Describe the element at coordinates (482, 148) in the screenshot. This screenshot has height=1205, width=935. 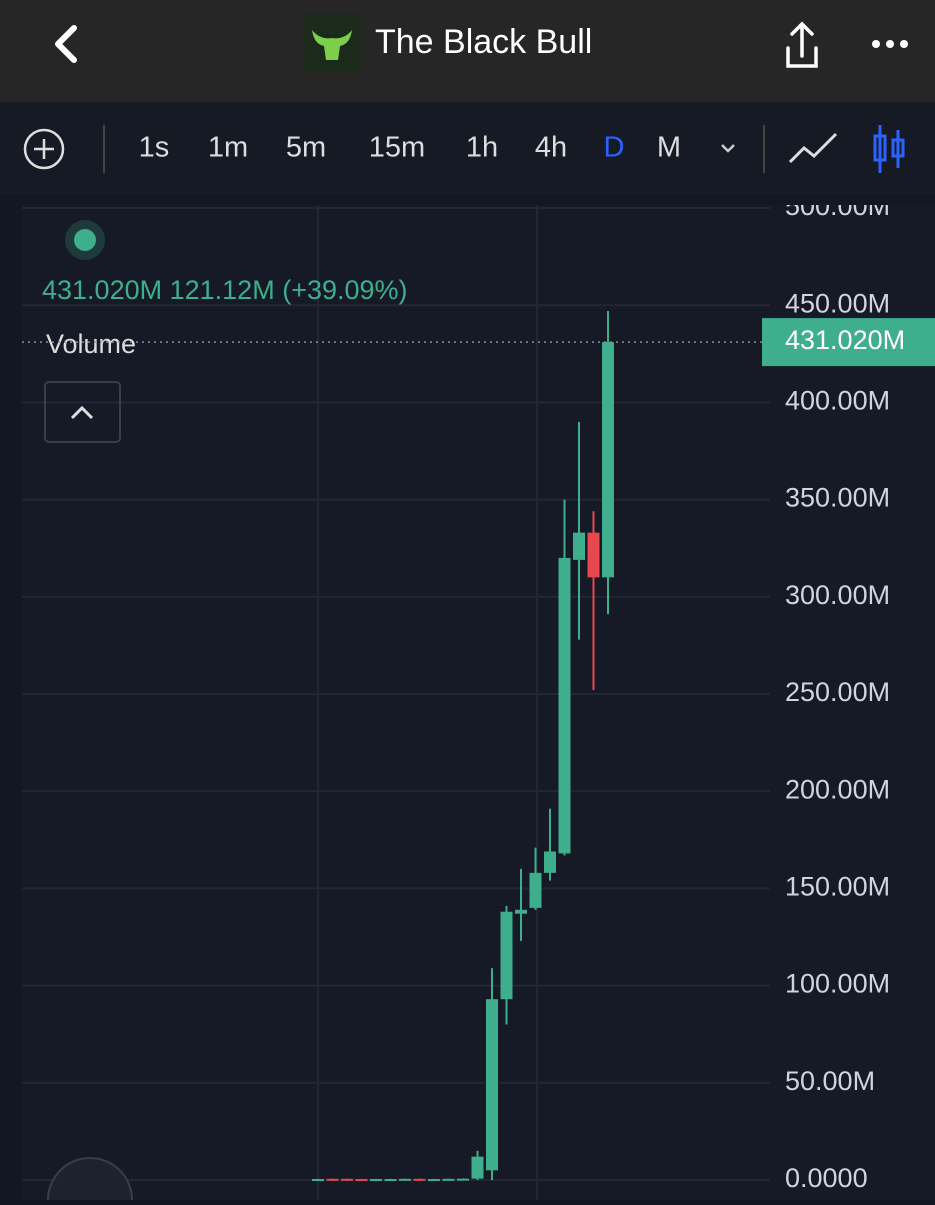
I see `interval-button: 1h` at that location.